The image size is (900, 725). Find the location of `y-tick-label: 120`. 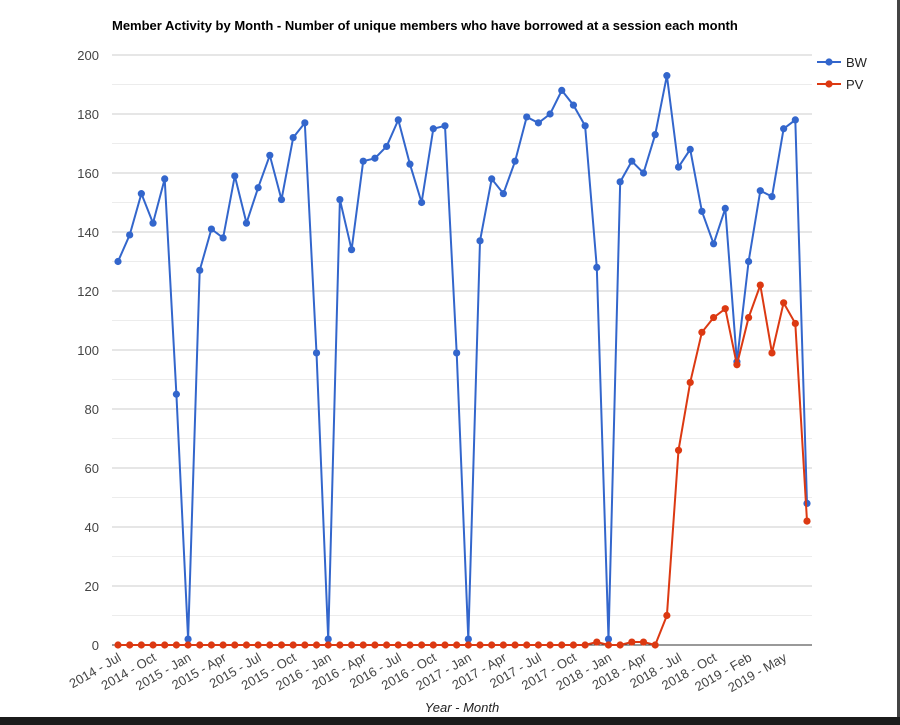

y-tick-label: 120 is located at coordinates (88, 291).